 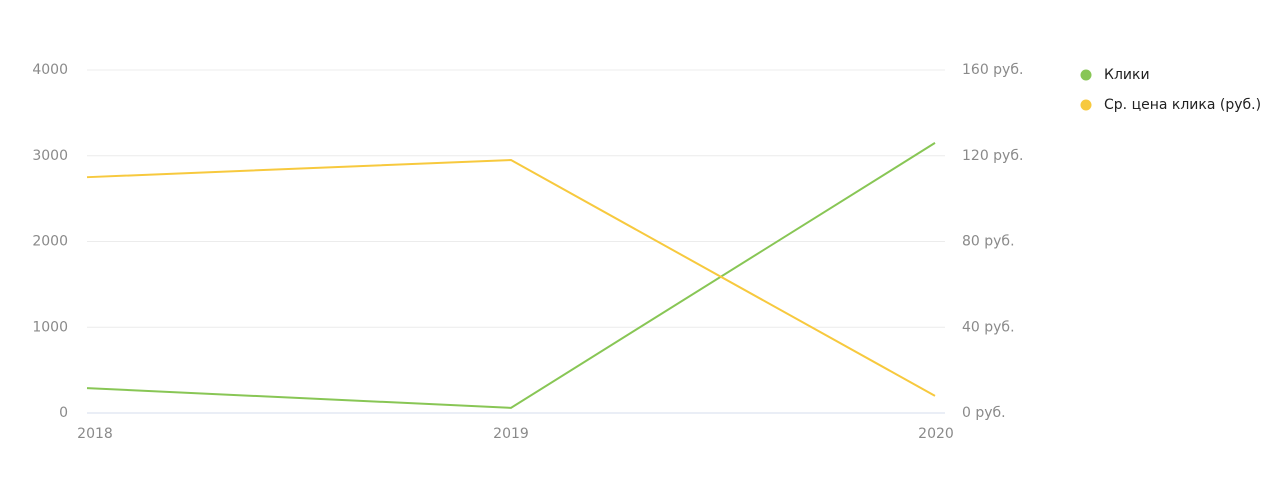 I want to click on y-tick-label: 2000, so click(x=50, y=242).